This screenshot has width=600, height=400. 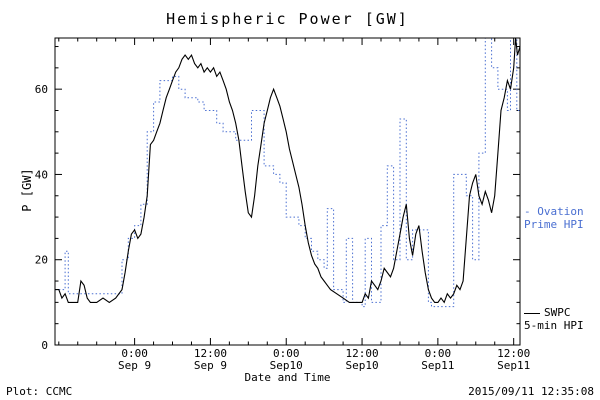 What do you see at coordinates (44, 345) in the screenshot?
I see `y-tick-label: 0` at bounding box center [44, 345].